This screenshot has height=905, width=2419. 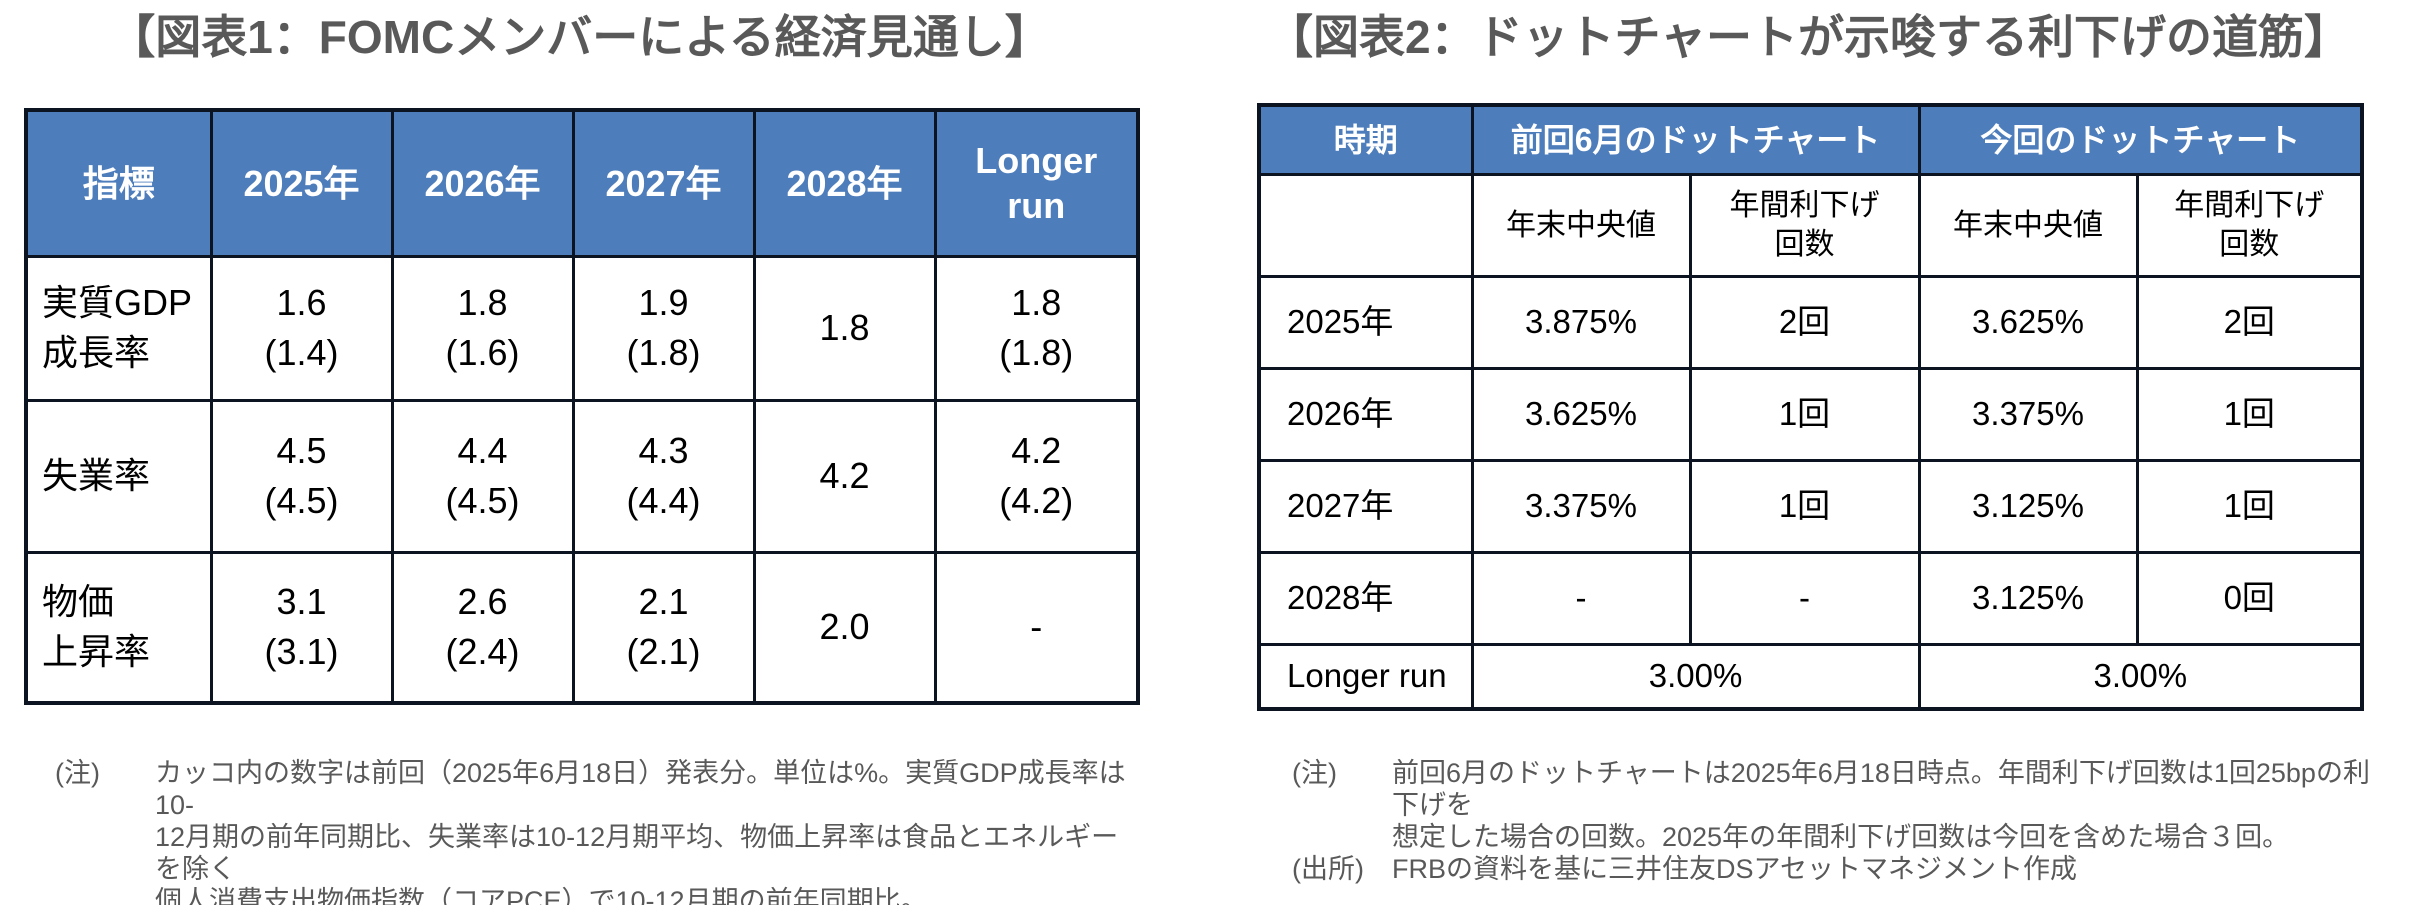 I want to click on unemp-2028: 4.2, so click(x=844, y=476).